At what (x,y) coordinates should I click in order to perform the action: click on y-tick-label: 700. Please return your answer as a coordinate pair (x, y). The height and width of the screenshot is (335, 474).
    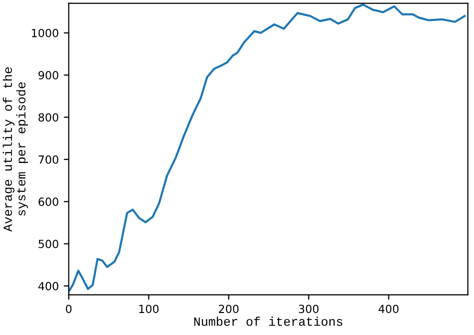
    Looking at the image, I should click on (48, 159).